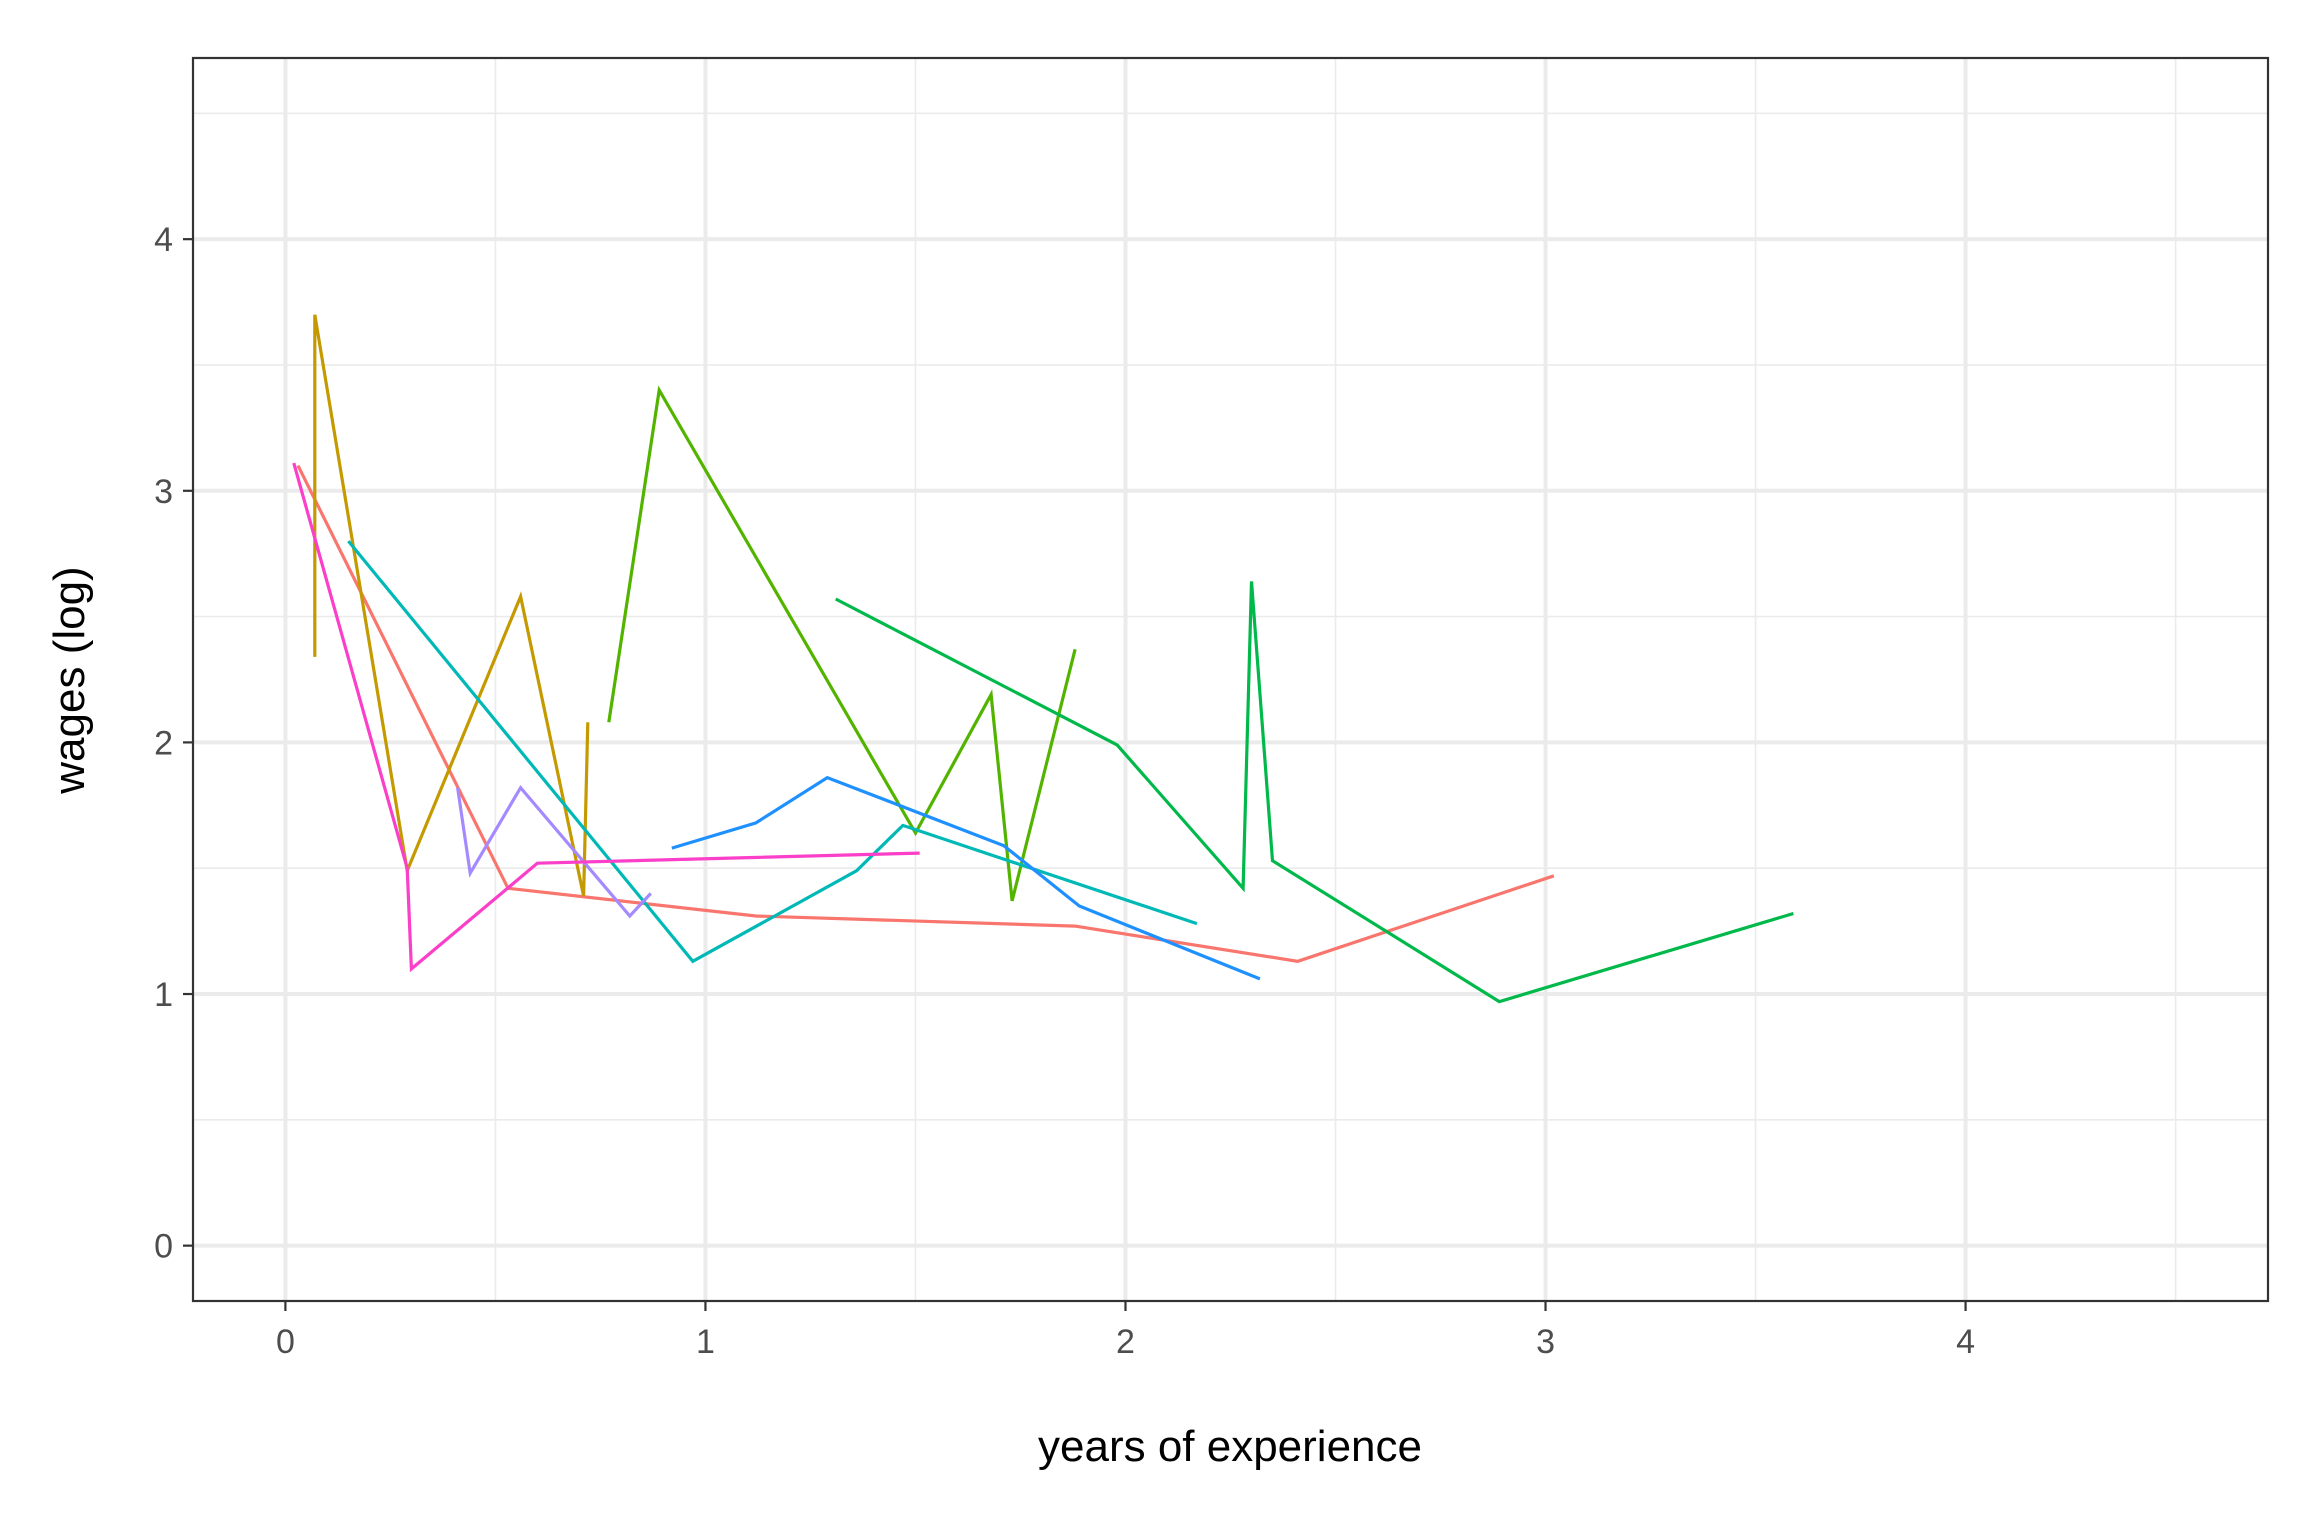  I want to click on x-axis: 0 1 2 3 4, so click(1125, 1331).